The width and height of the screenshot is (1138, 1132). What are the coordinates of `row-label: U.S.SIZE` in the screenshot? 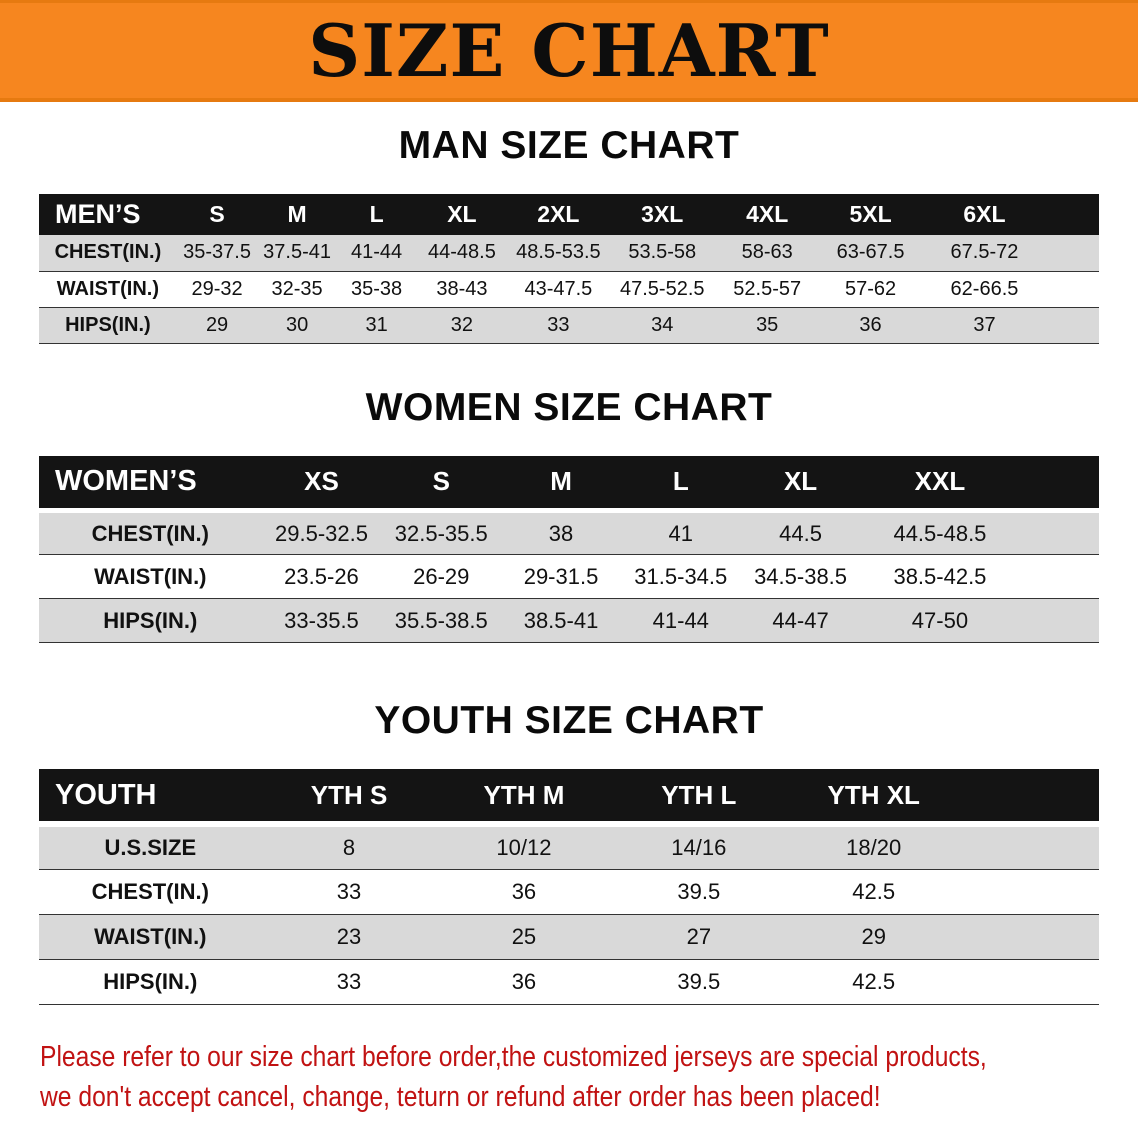 It's located at (150, 847).